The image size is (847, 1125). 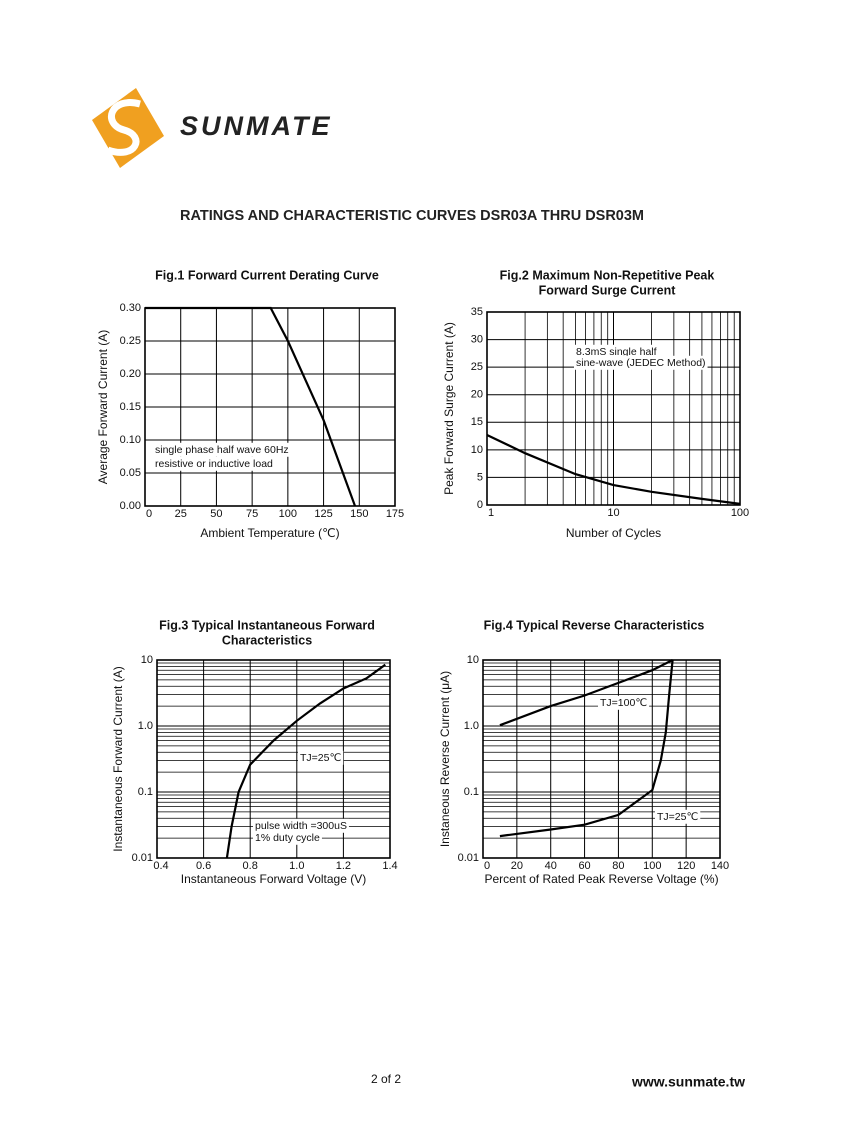 I want to click on x-tick-label: 0.8, so click(x=250, y=866).